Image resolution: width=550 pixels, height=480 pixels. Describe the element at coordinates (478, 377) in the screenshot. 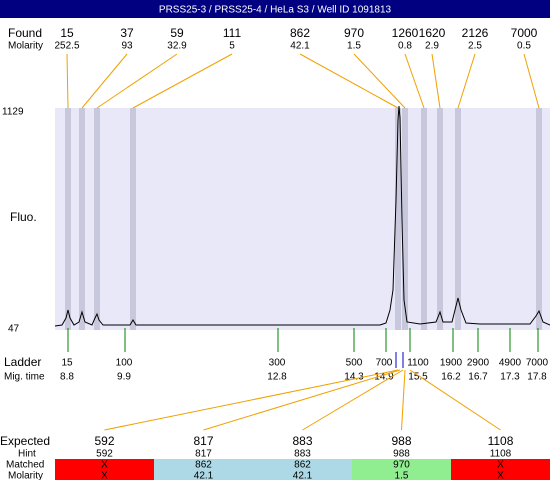

I see `ladder-time: 16.7` at that location.